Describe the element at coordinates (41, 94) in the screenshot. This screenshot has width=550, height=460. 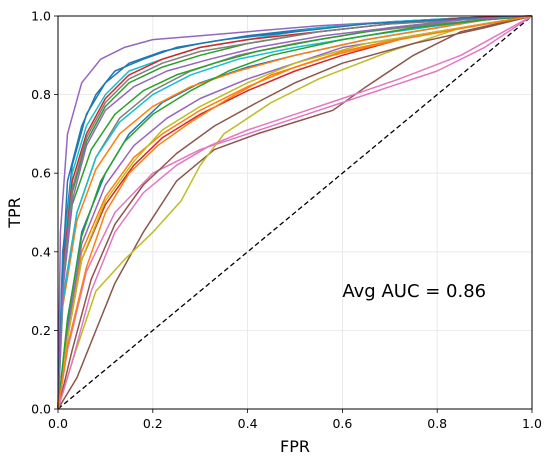
I see `y-tick-label: 0.8` at that location.